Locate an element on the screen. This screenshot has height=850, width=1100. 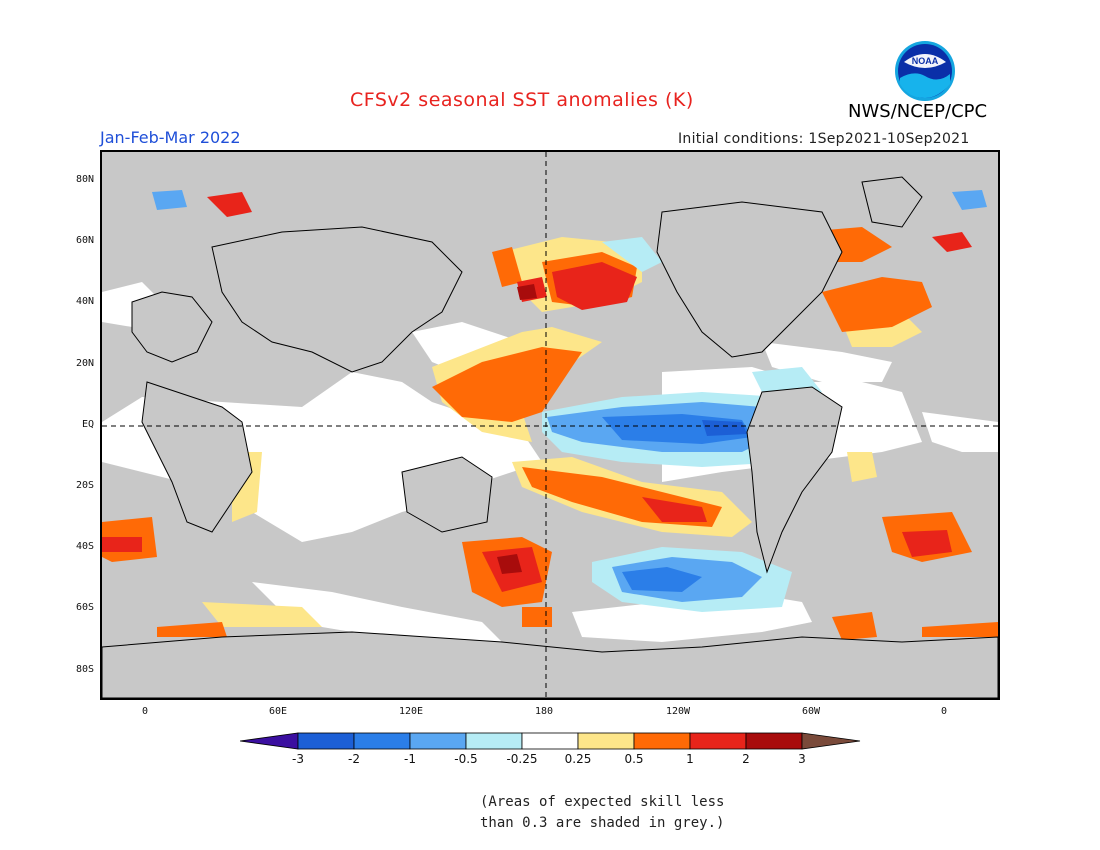
colorbar-low-triangle is located at coordinates (269, 741).